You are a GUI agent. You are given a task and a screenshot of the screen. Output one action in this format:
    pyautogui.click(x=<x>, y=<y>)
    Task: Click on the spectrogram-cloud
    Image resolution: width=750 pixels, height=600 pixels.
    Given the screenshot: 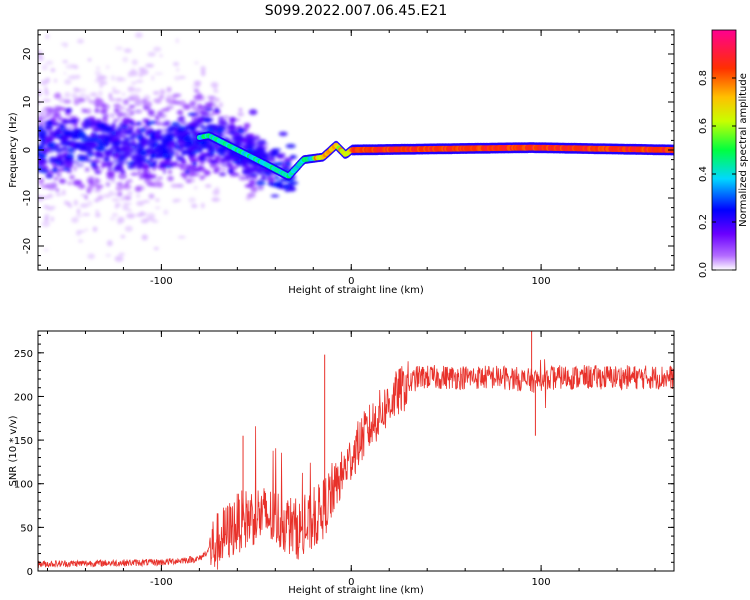 What is the action you would take?
    pyautogui.click(x=168, y=147)
    